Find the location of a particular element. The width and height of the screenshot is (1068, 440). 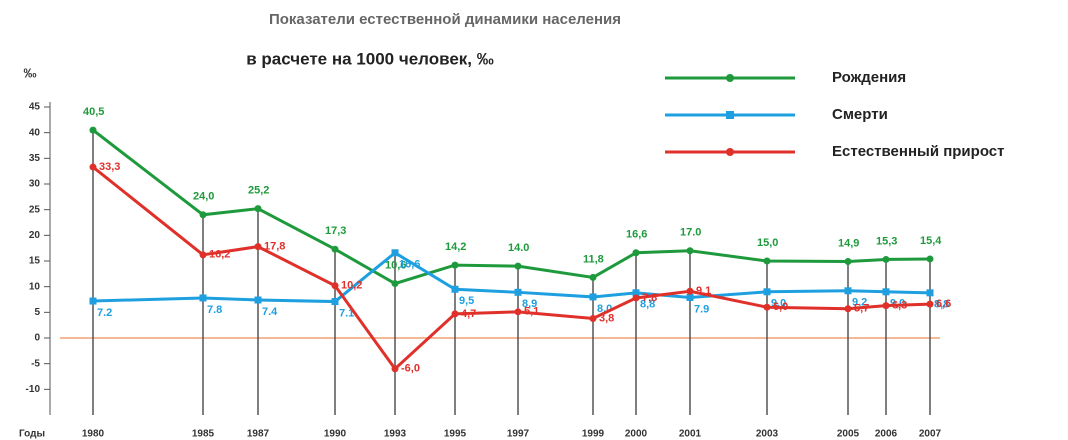

data-label: 7.9 is located at coordinates (701, 309).